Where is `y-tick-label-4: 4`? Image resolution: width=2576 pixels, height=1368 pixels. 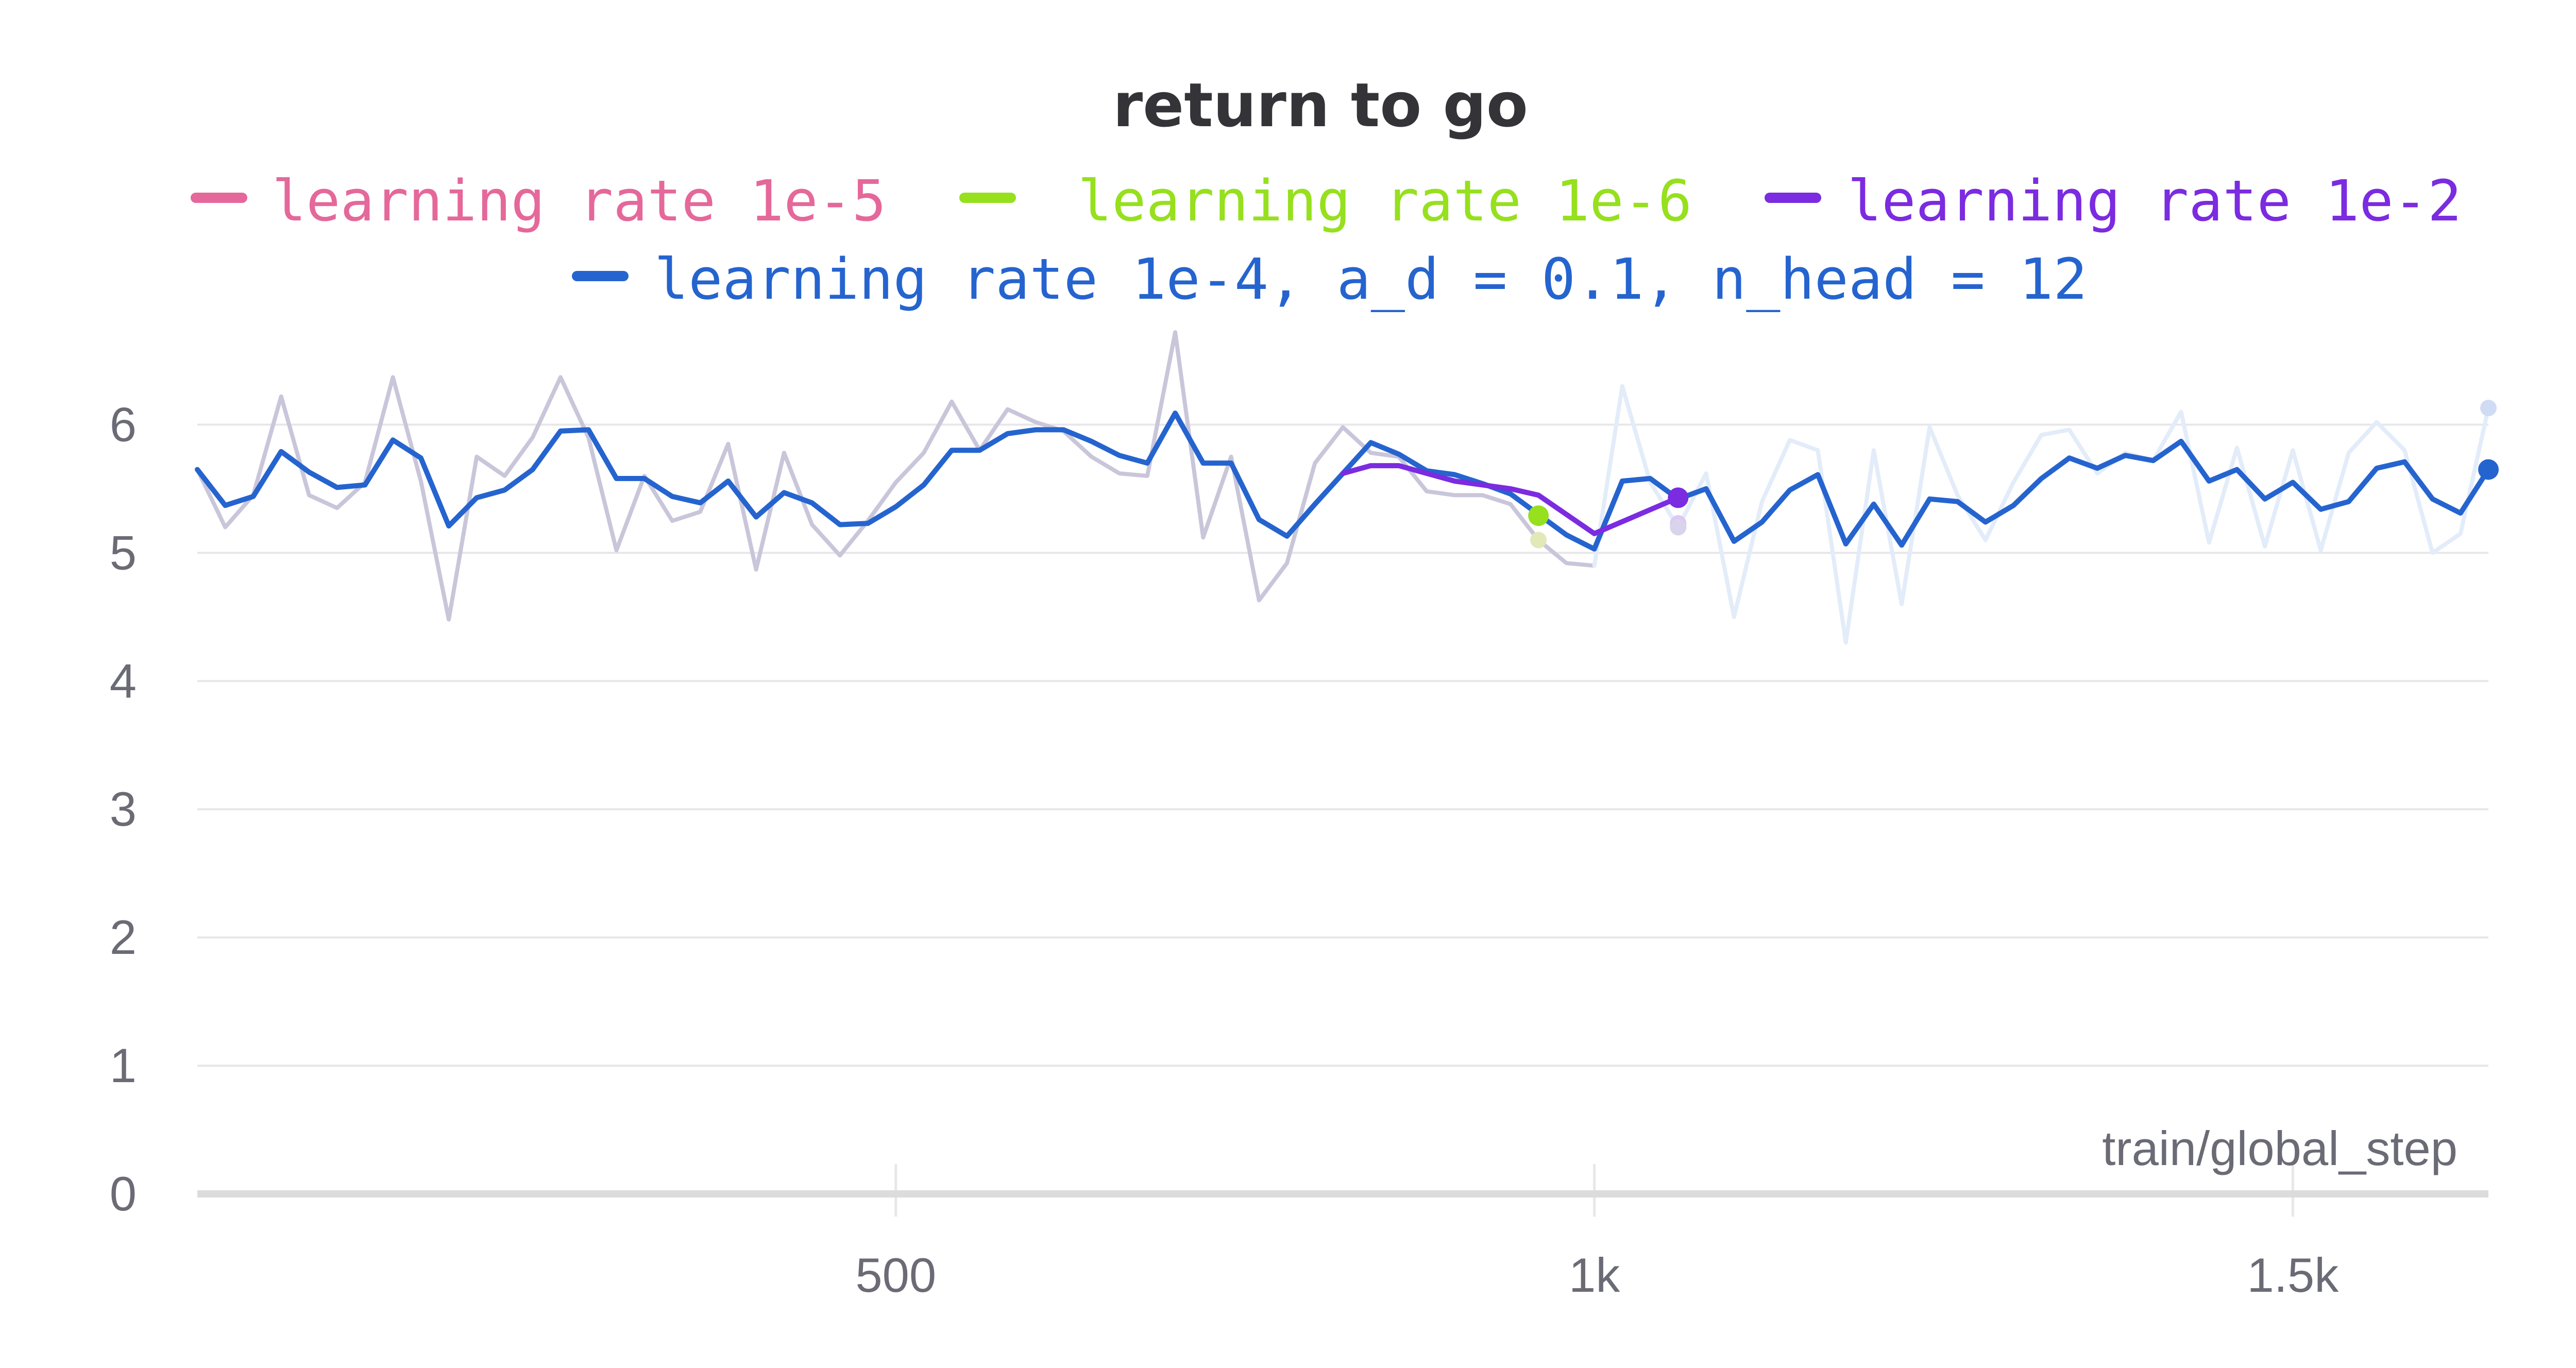
y-tick-label-4: 4 is located at coordinates (124, 681).